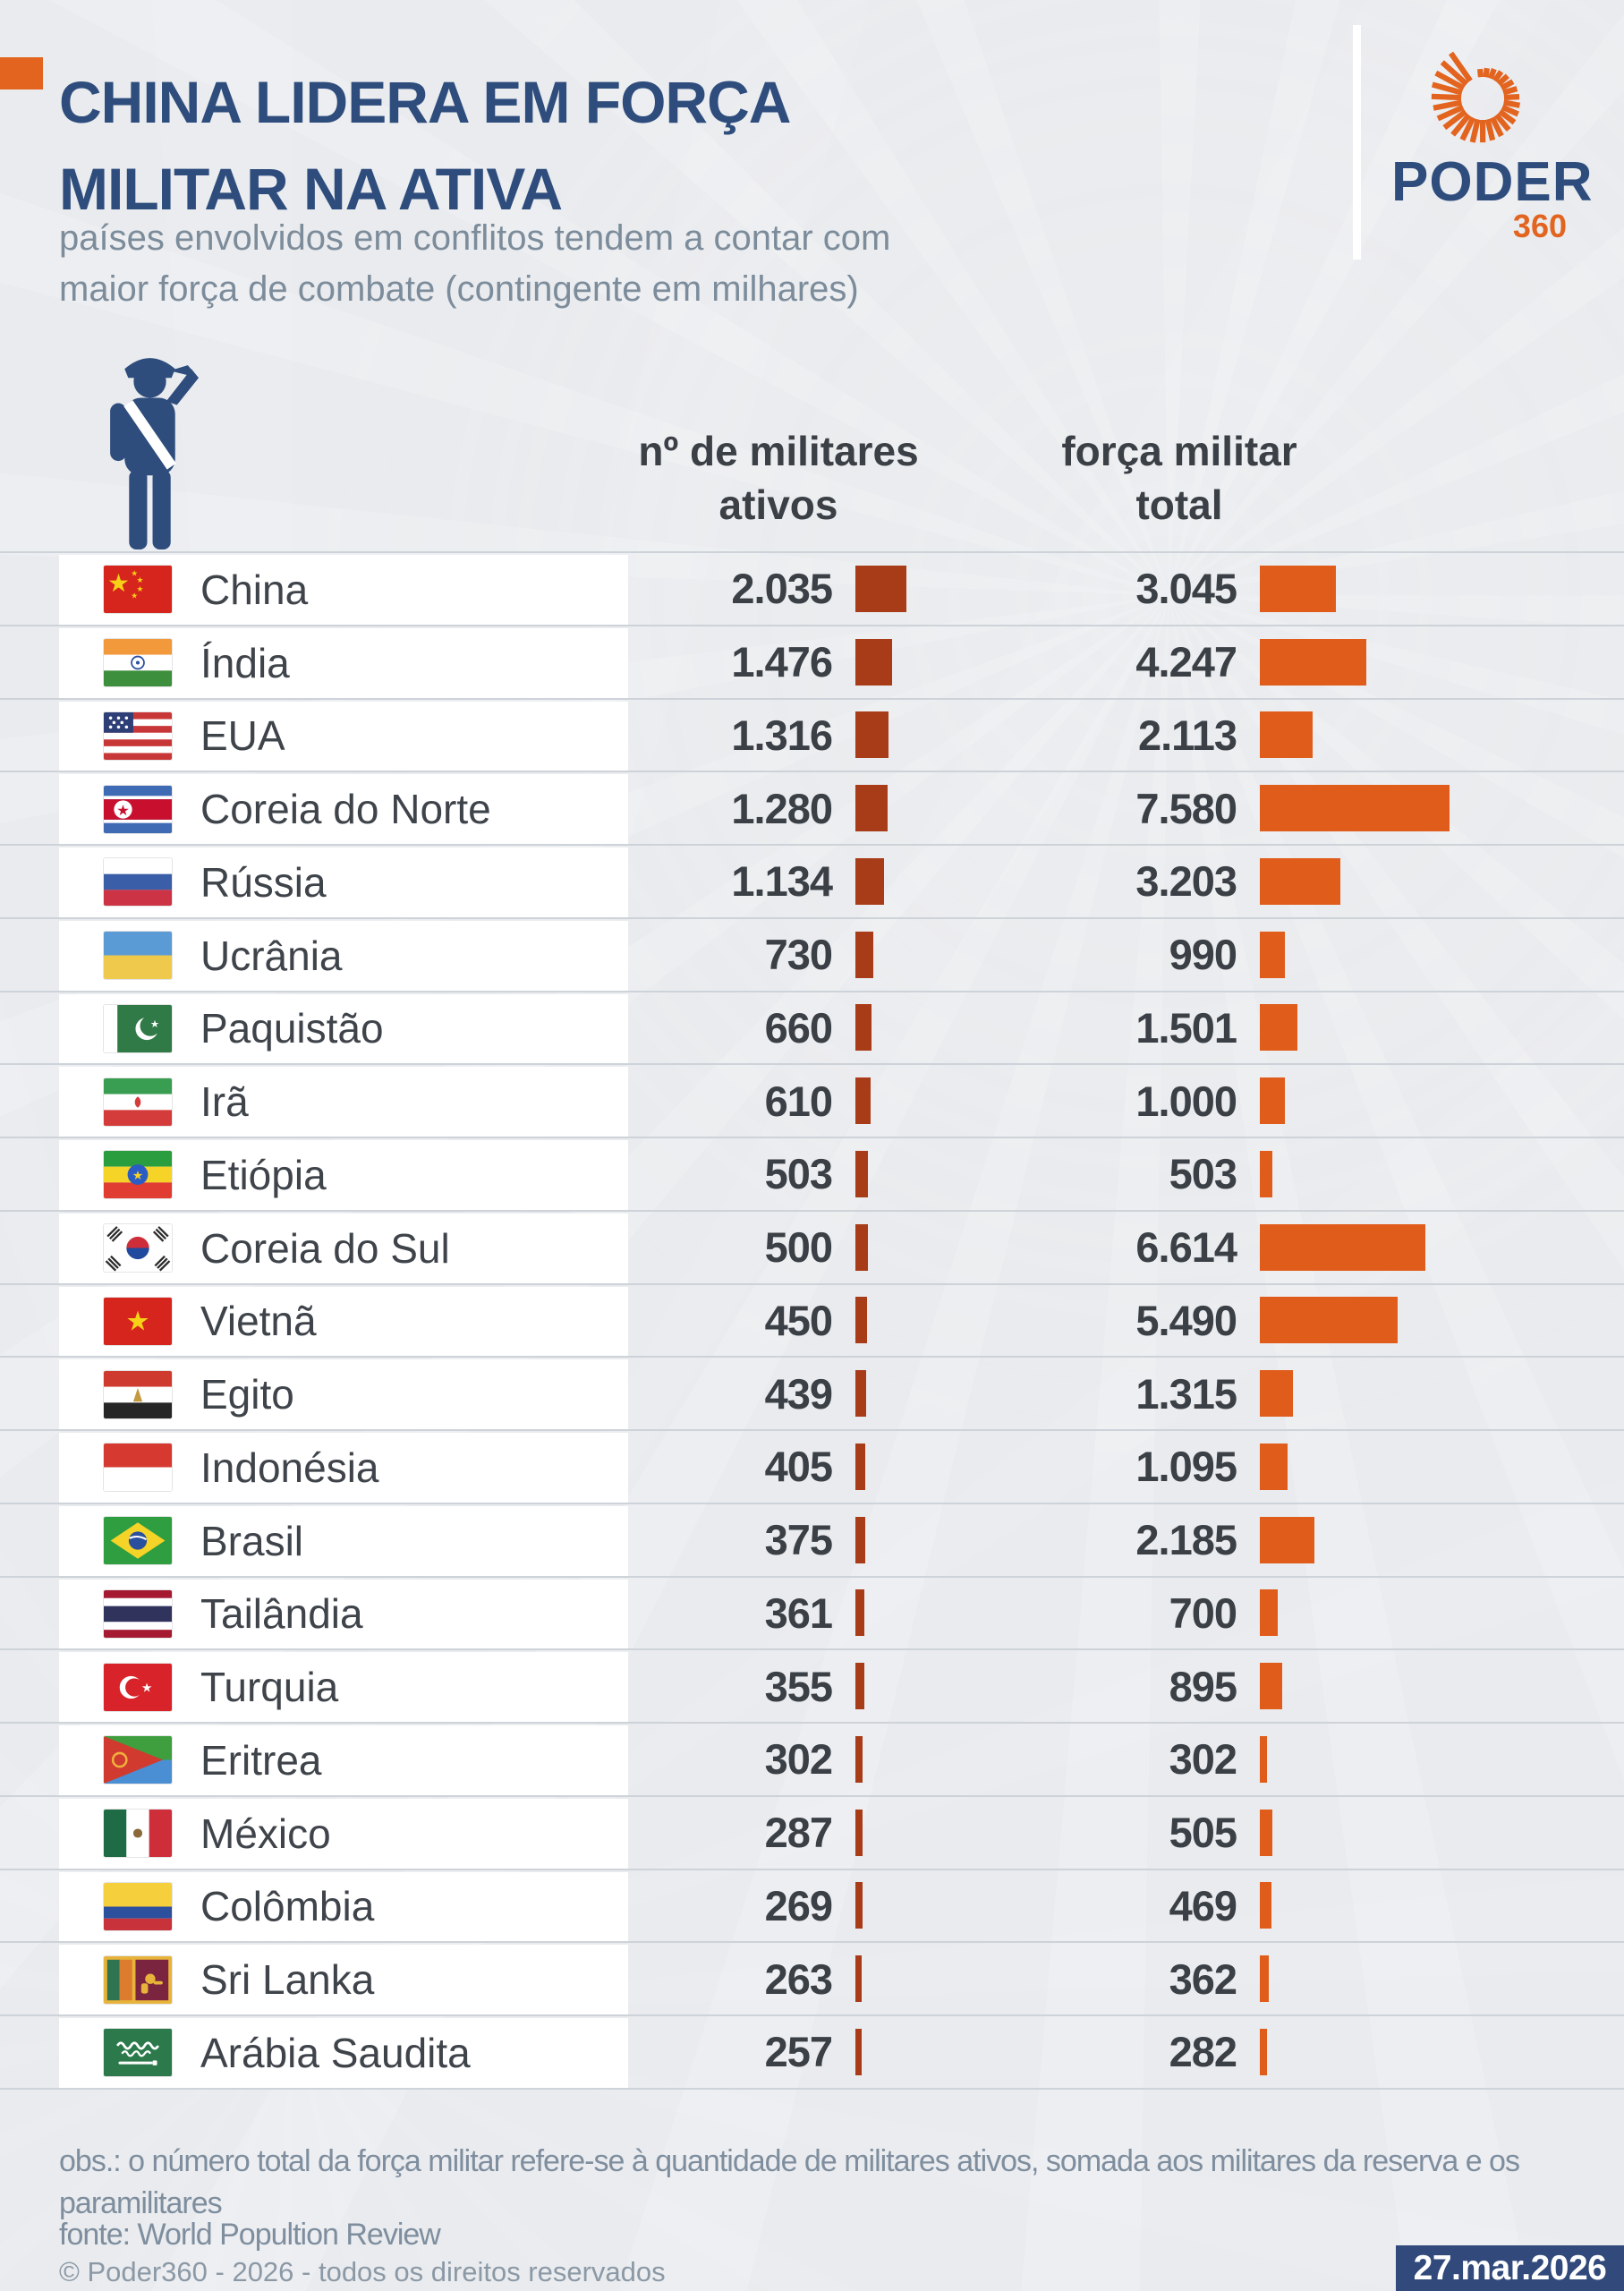 The height and width of the screenshot is (2291, 1624). Describe the element at coordinates (21, 73) in the screenshot. I see `title-accent-block` at that location.